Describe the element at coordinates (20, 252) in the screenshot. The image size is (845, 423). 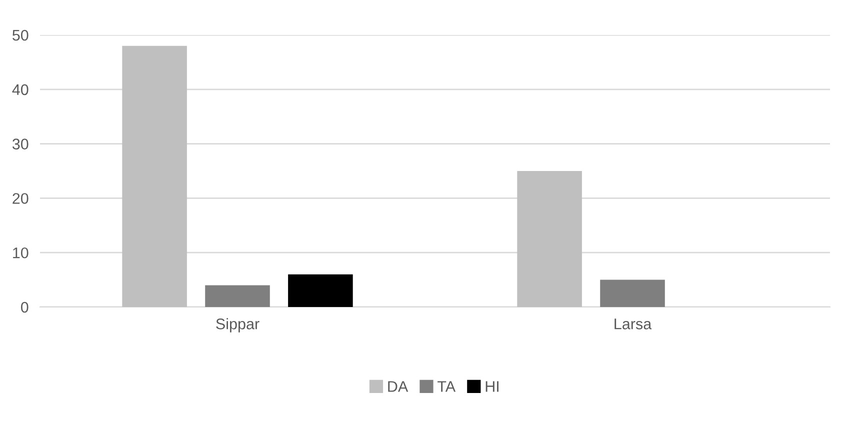
I see `y-tick-label: 10` at that location.